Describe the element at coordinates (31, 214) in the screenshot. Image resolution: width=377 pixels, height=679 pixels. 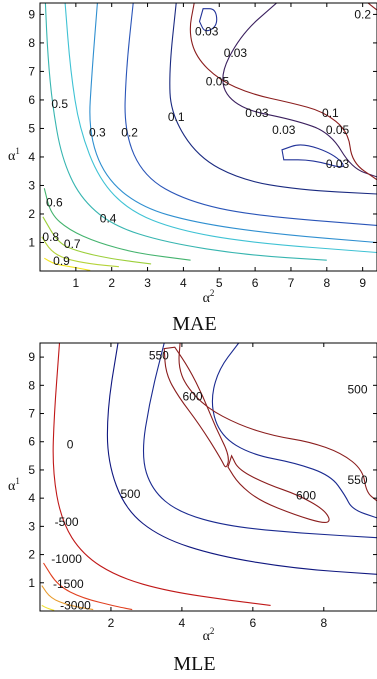
I see `mae-ytick-label-1: 2` at that location.